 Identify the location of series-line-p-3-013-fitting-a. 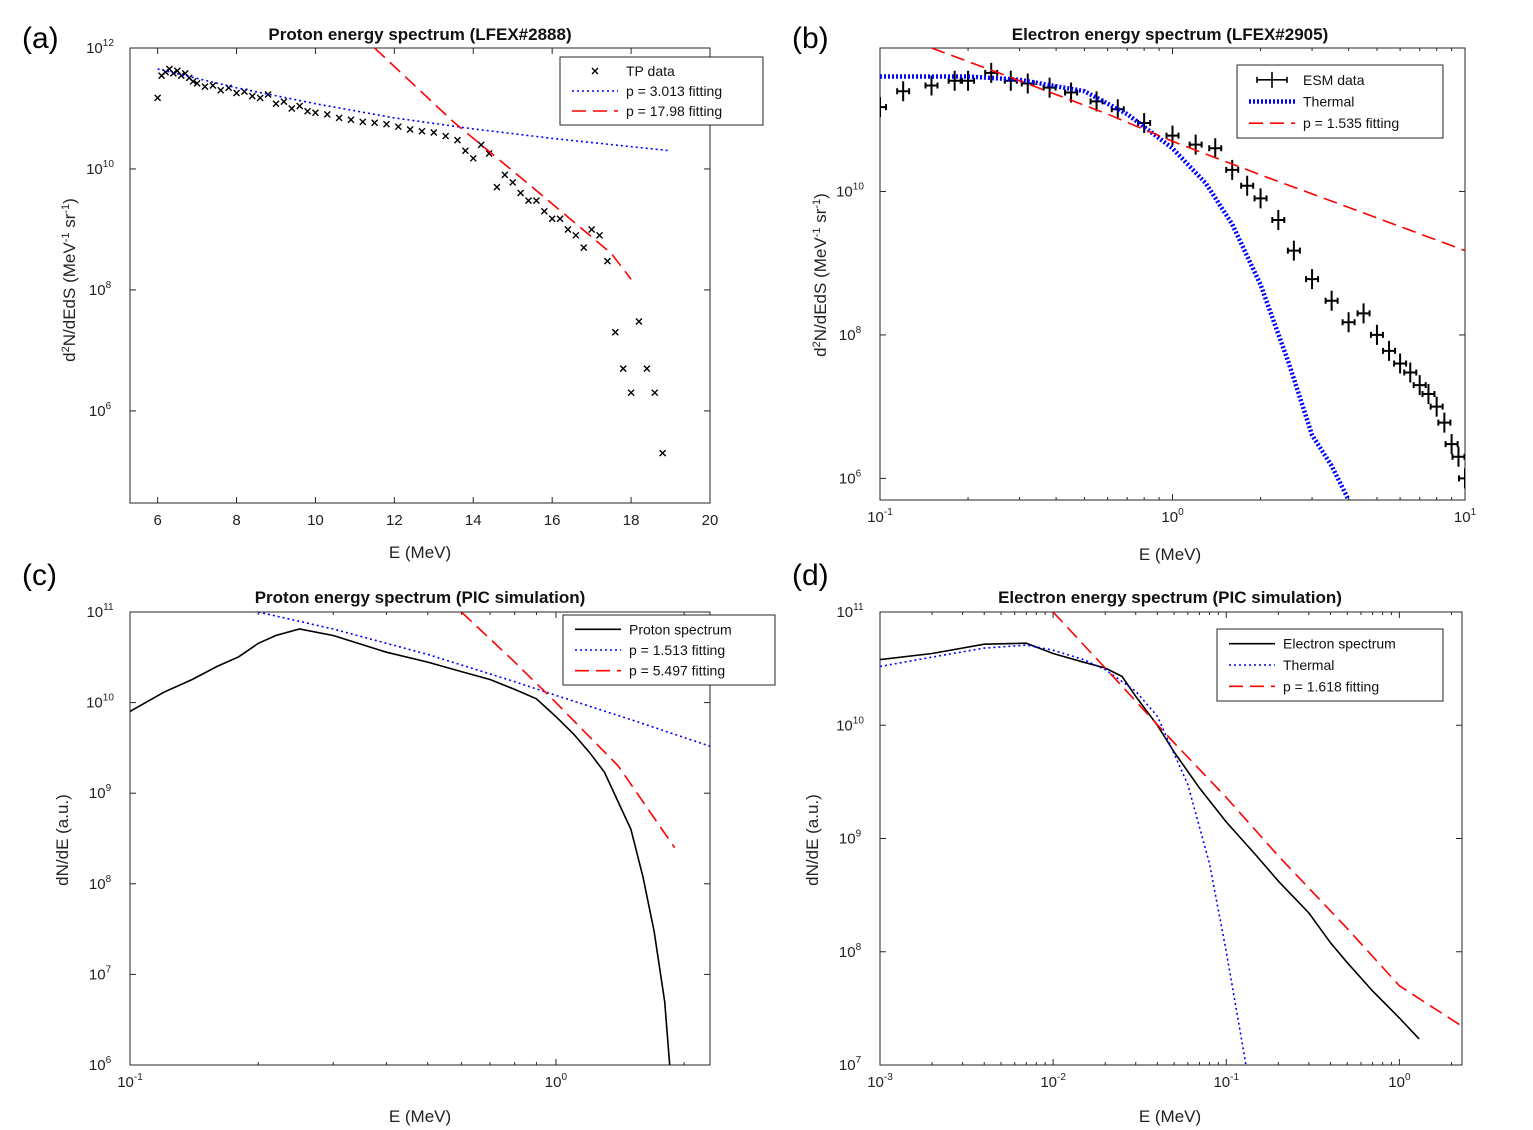
(414, 110).